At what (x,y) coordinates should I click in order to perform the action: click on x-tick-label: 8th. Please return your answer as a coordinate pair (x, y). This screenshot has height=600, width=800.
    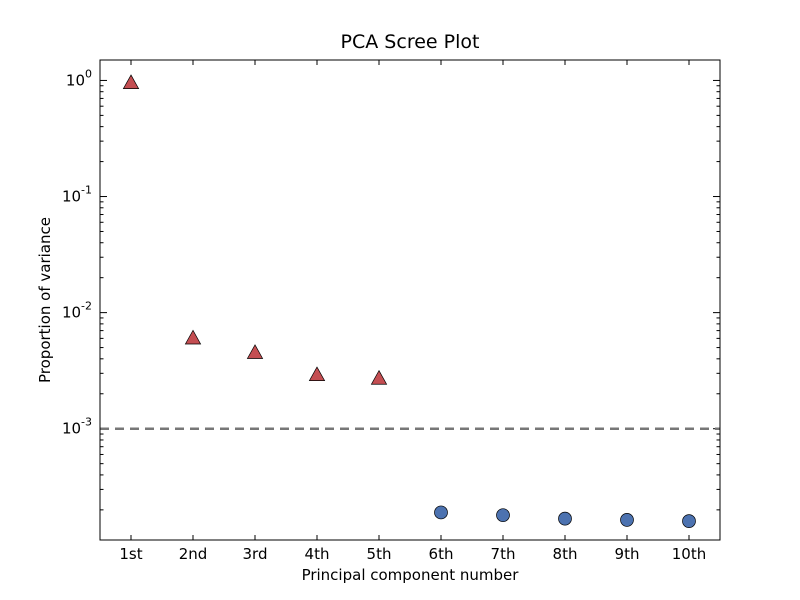
    Looking at the image, I should click on (565, 554).